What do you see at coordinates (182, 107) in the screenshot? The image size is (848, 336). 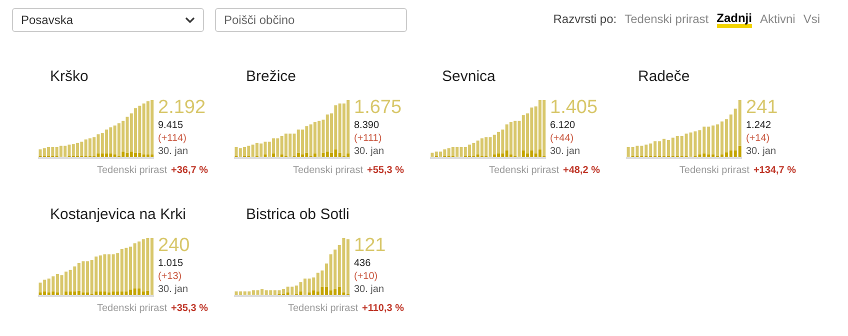 I see `text: 2.192` at bounding box center [182, 107].